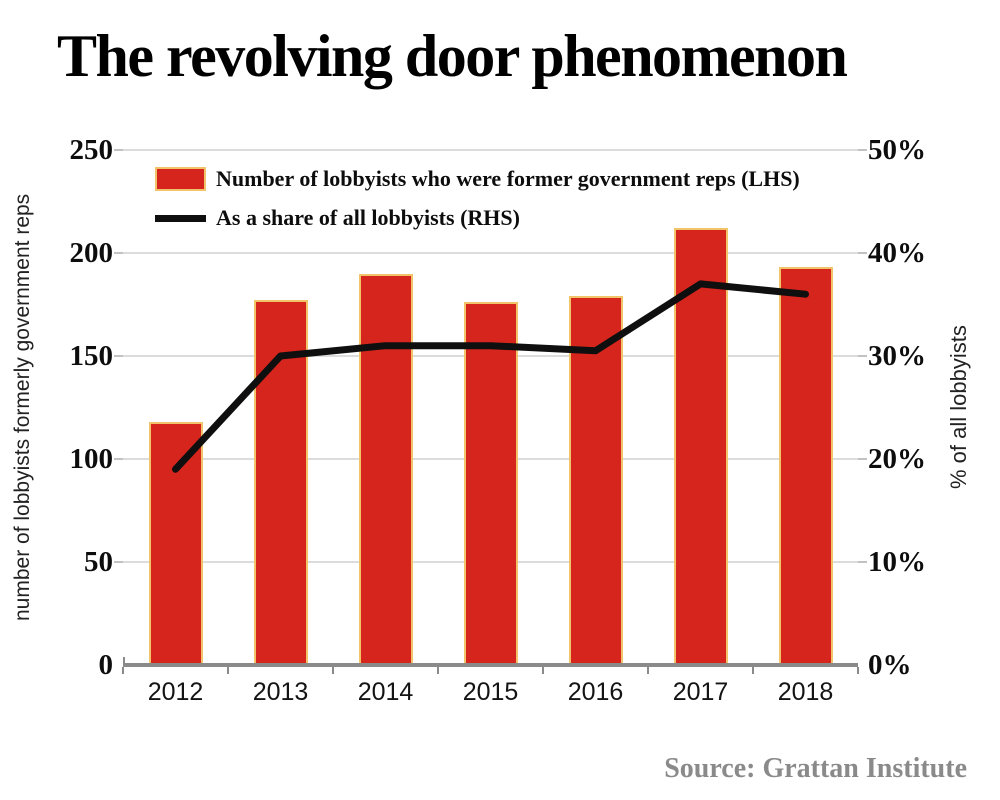 The height and width of the screenshot is (800, 1000). Describe the element at coordinates (890, 665) in the screenshot. I see `right-axis-tick-label-0: 0%` at that location.